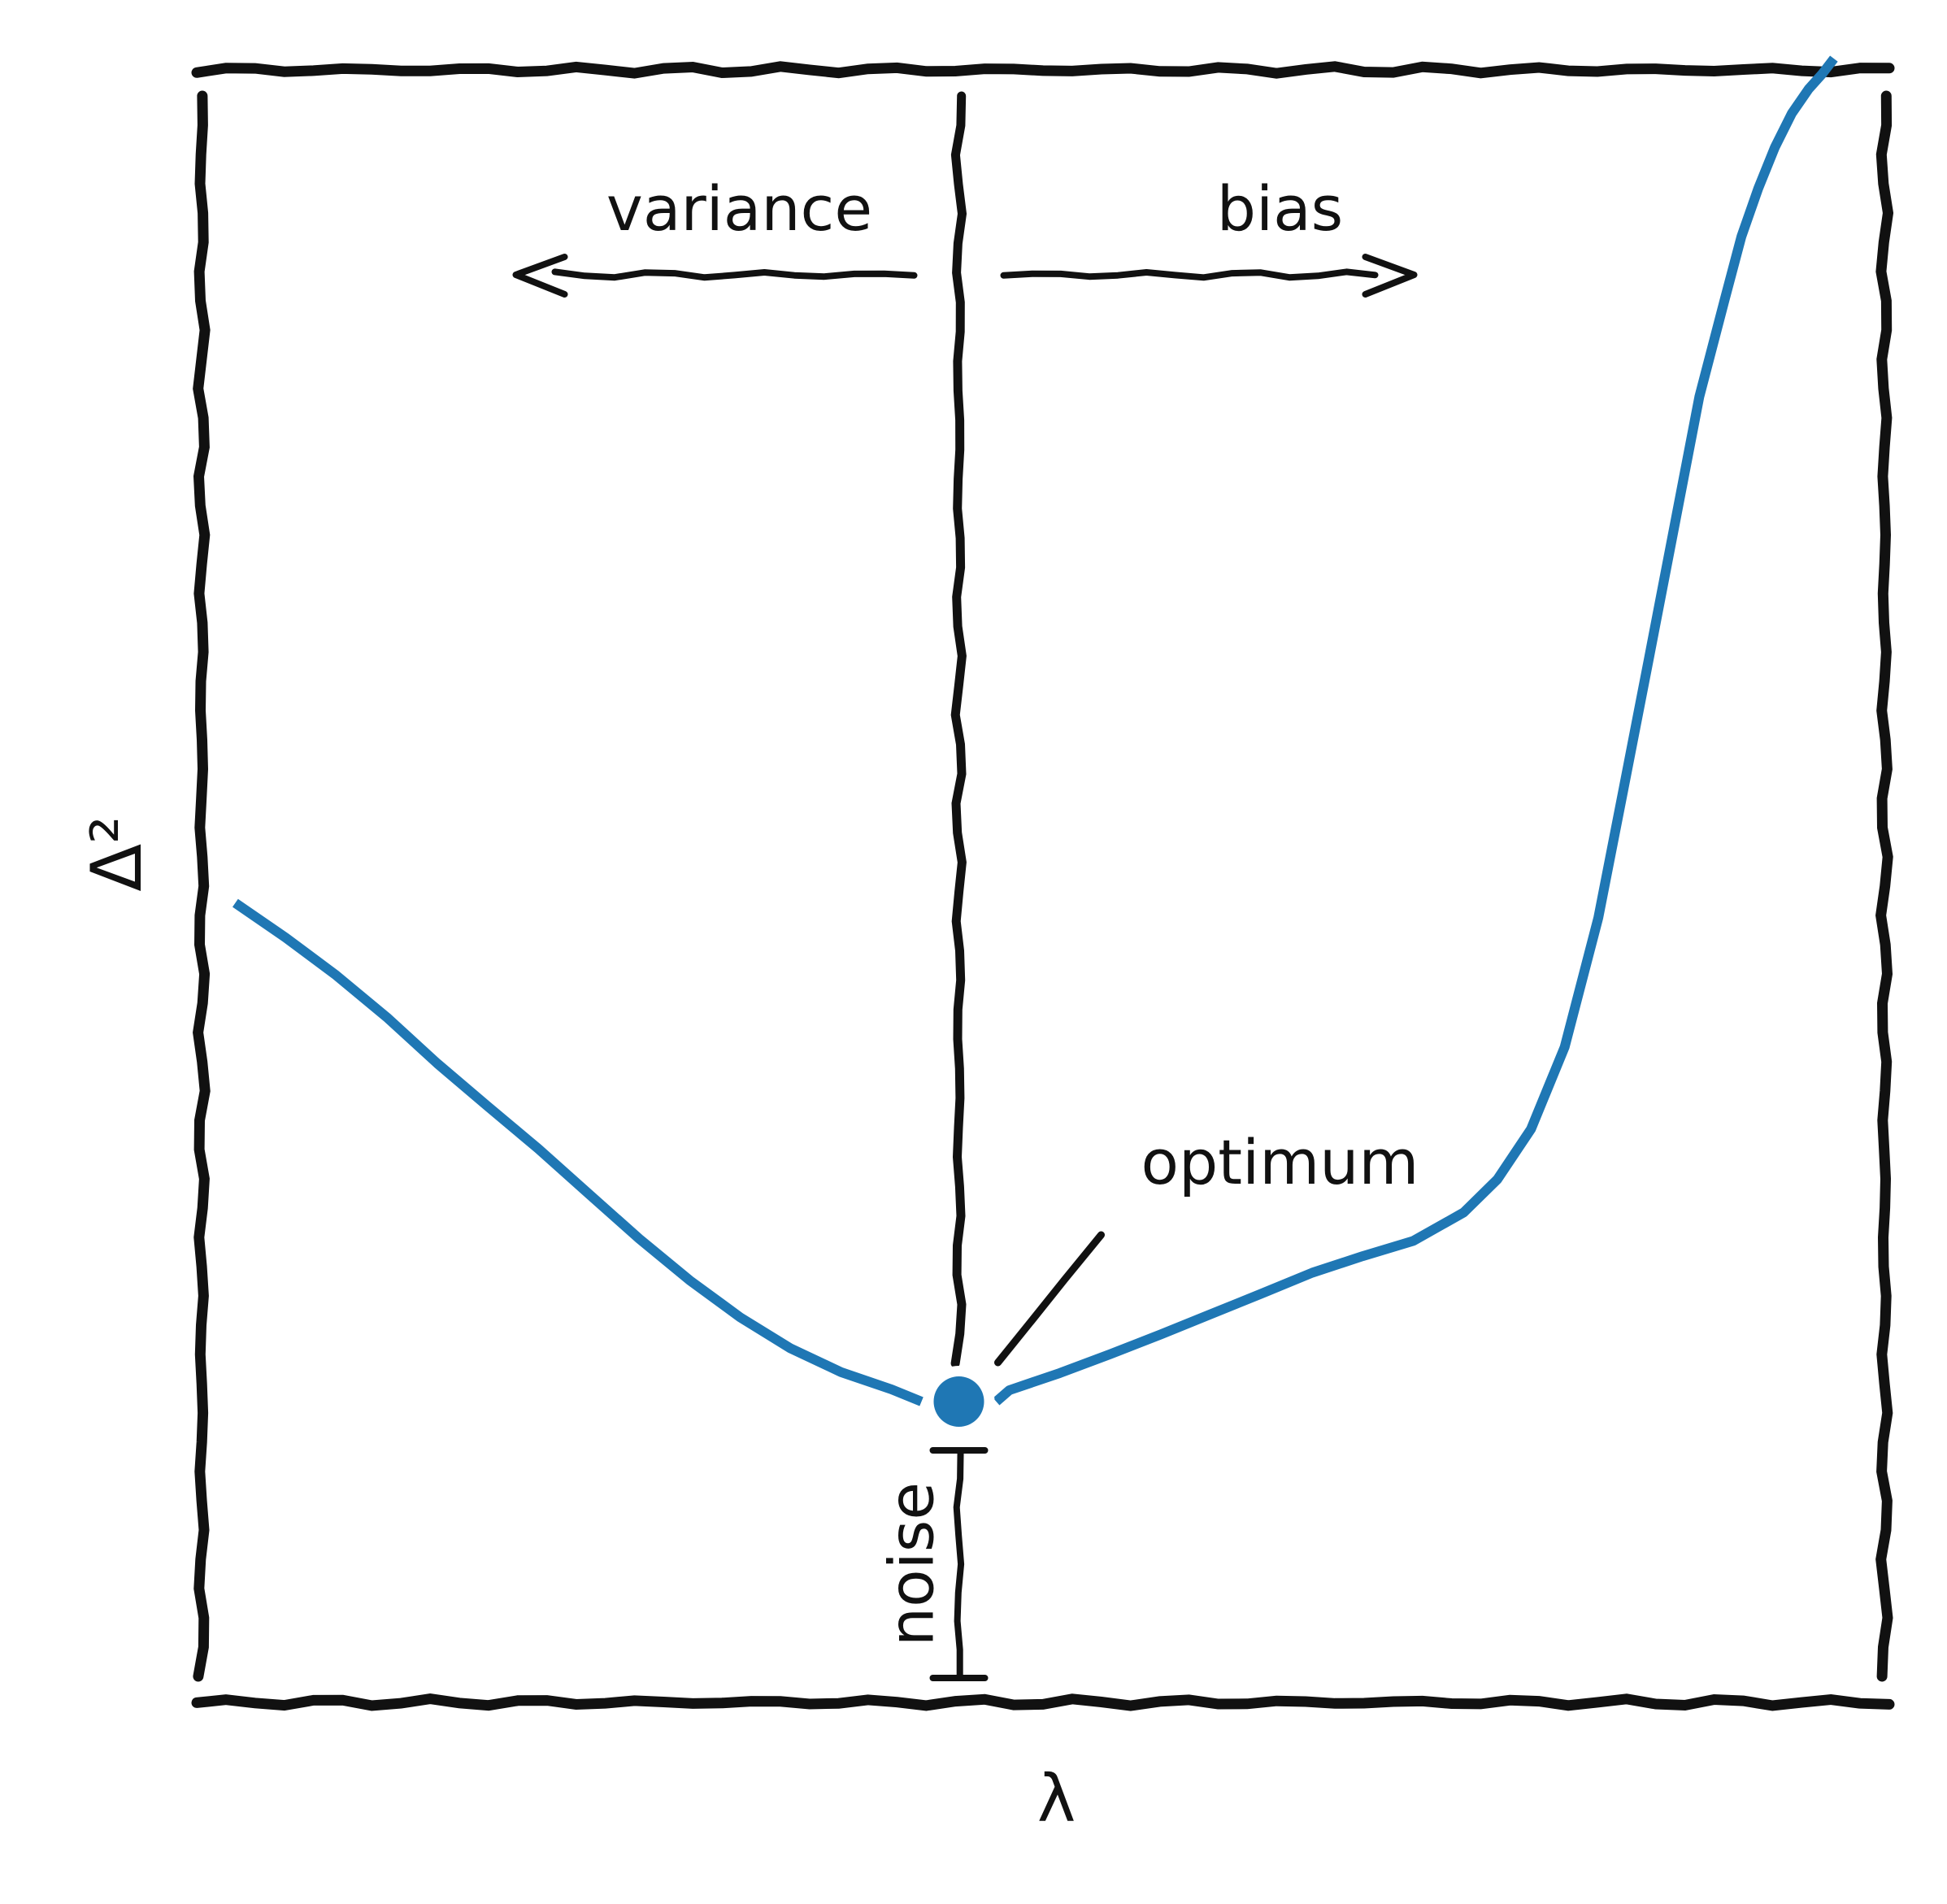 The image size is (1947, 1904). Describe the element at coordinates (1280, 1162) in the screenshot. I see `optimum-label: optimum` at that location.